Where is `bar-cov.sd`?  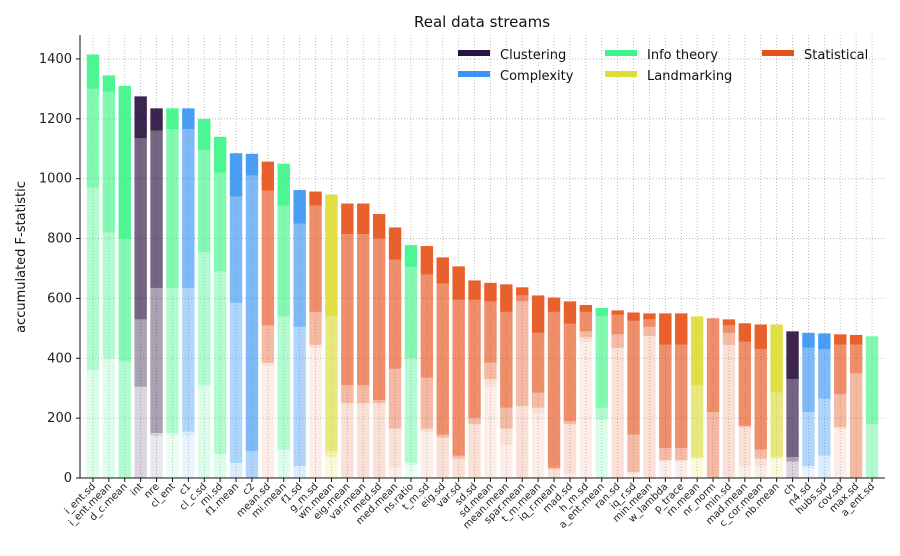 bar-cov.sd is located at coordinates (840, 406).